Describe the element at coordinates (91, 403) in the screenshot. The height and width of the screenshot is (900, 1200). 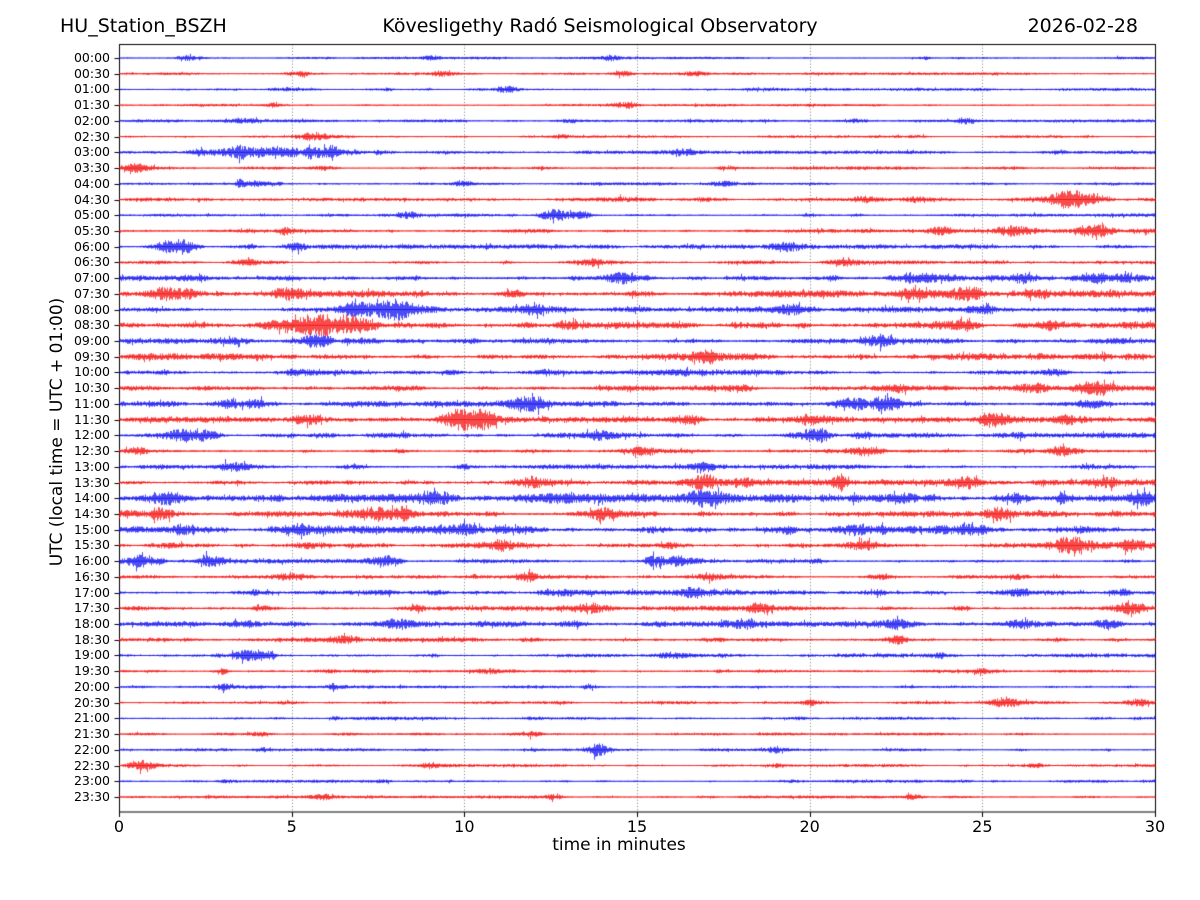
I see `y-tick-label: 11:00` at that location.